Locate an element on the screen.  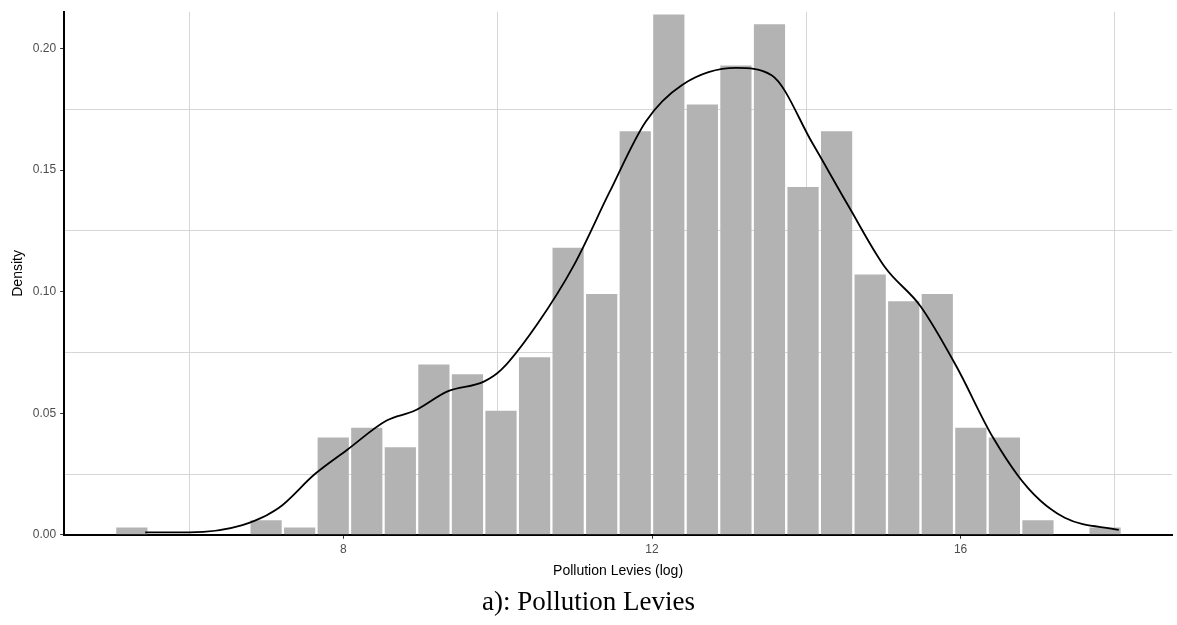
y-tick-label: 0.15 is located at coordinates (44, 169).